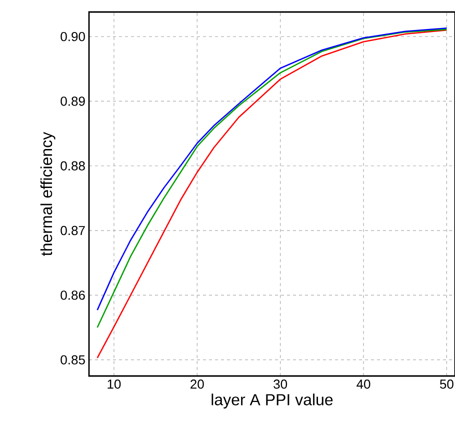 Image resolution: width=455 pixels, height=431 pixels. Describe the element at coordinates (281, 384) in the screenshot. I see `x-tick-label: 30` at that location.